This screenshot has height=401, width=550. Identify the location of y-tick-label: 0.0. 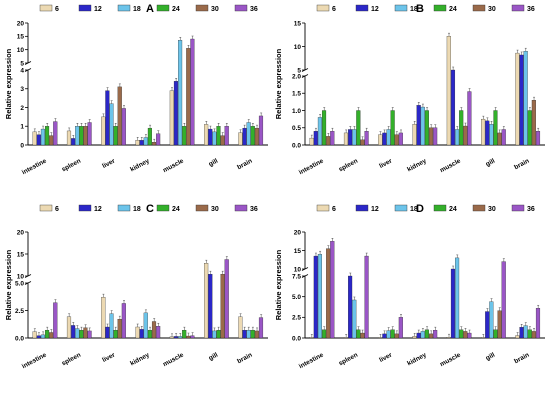
(19, 338).